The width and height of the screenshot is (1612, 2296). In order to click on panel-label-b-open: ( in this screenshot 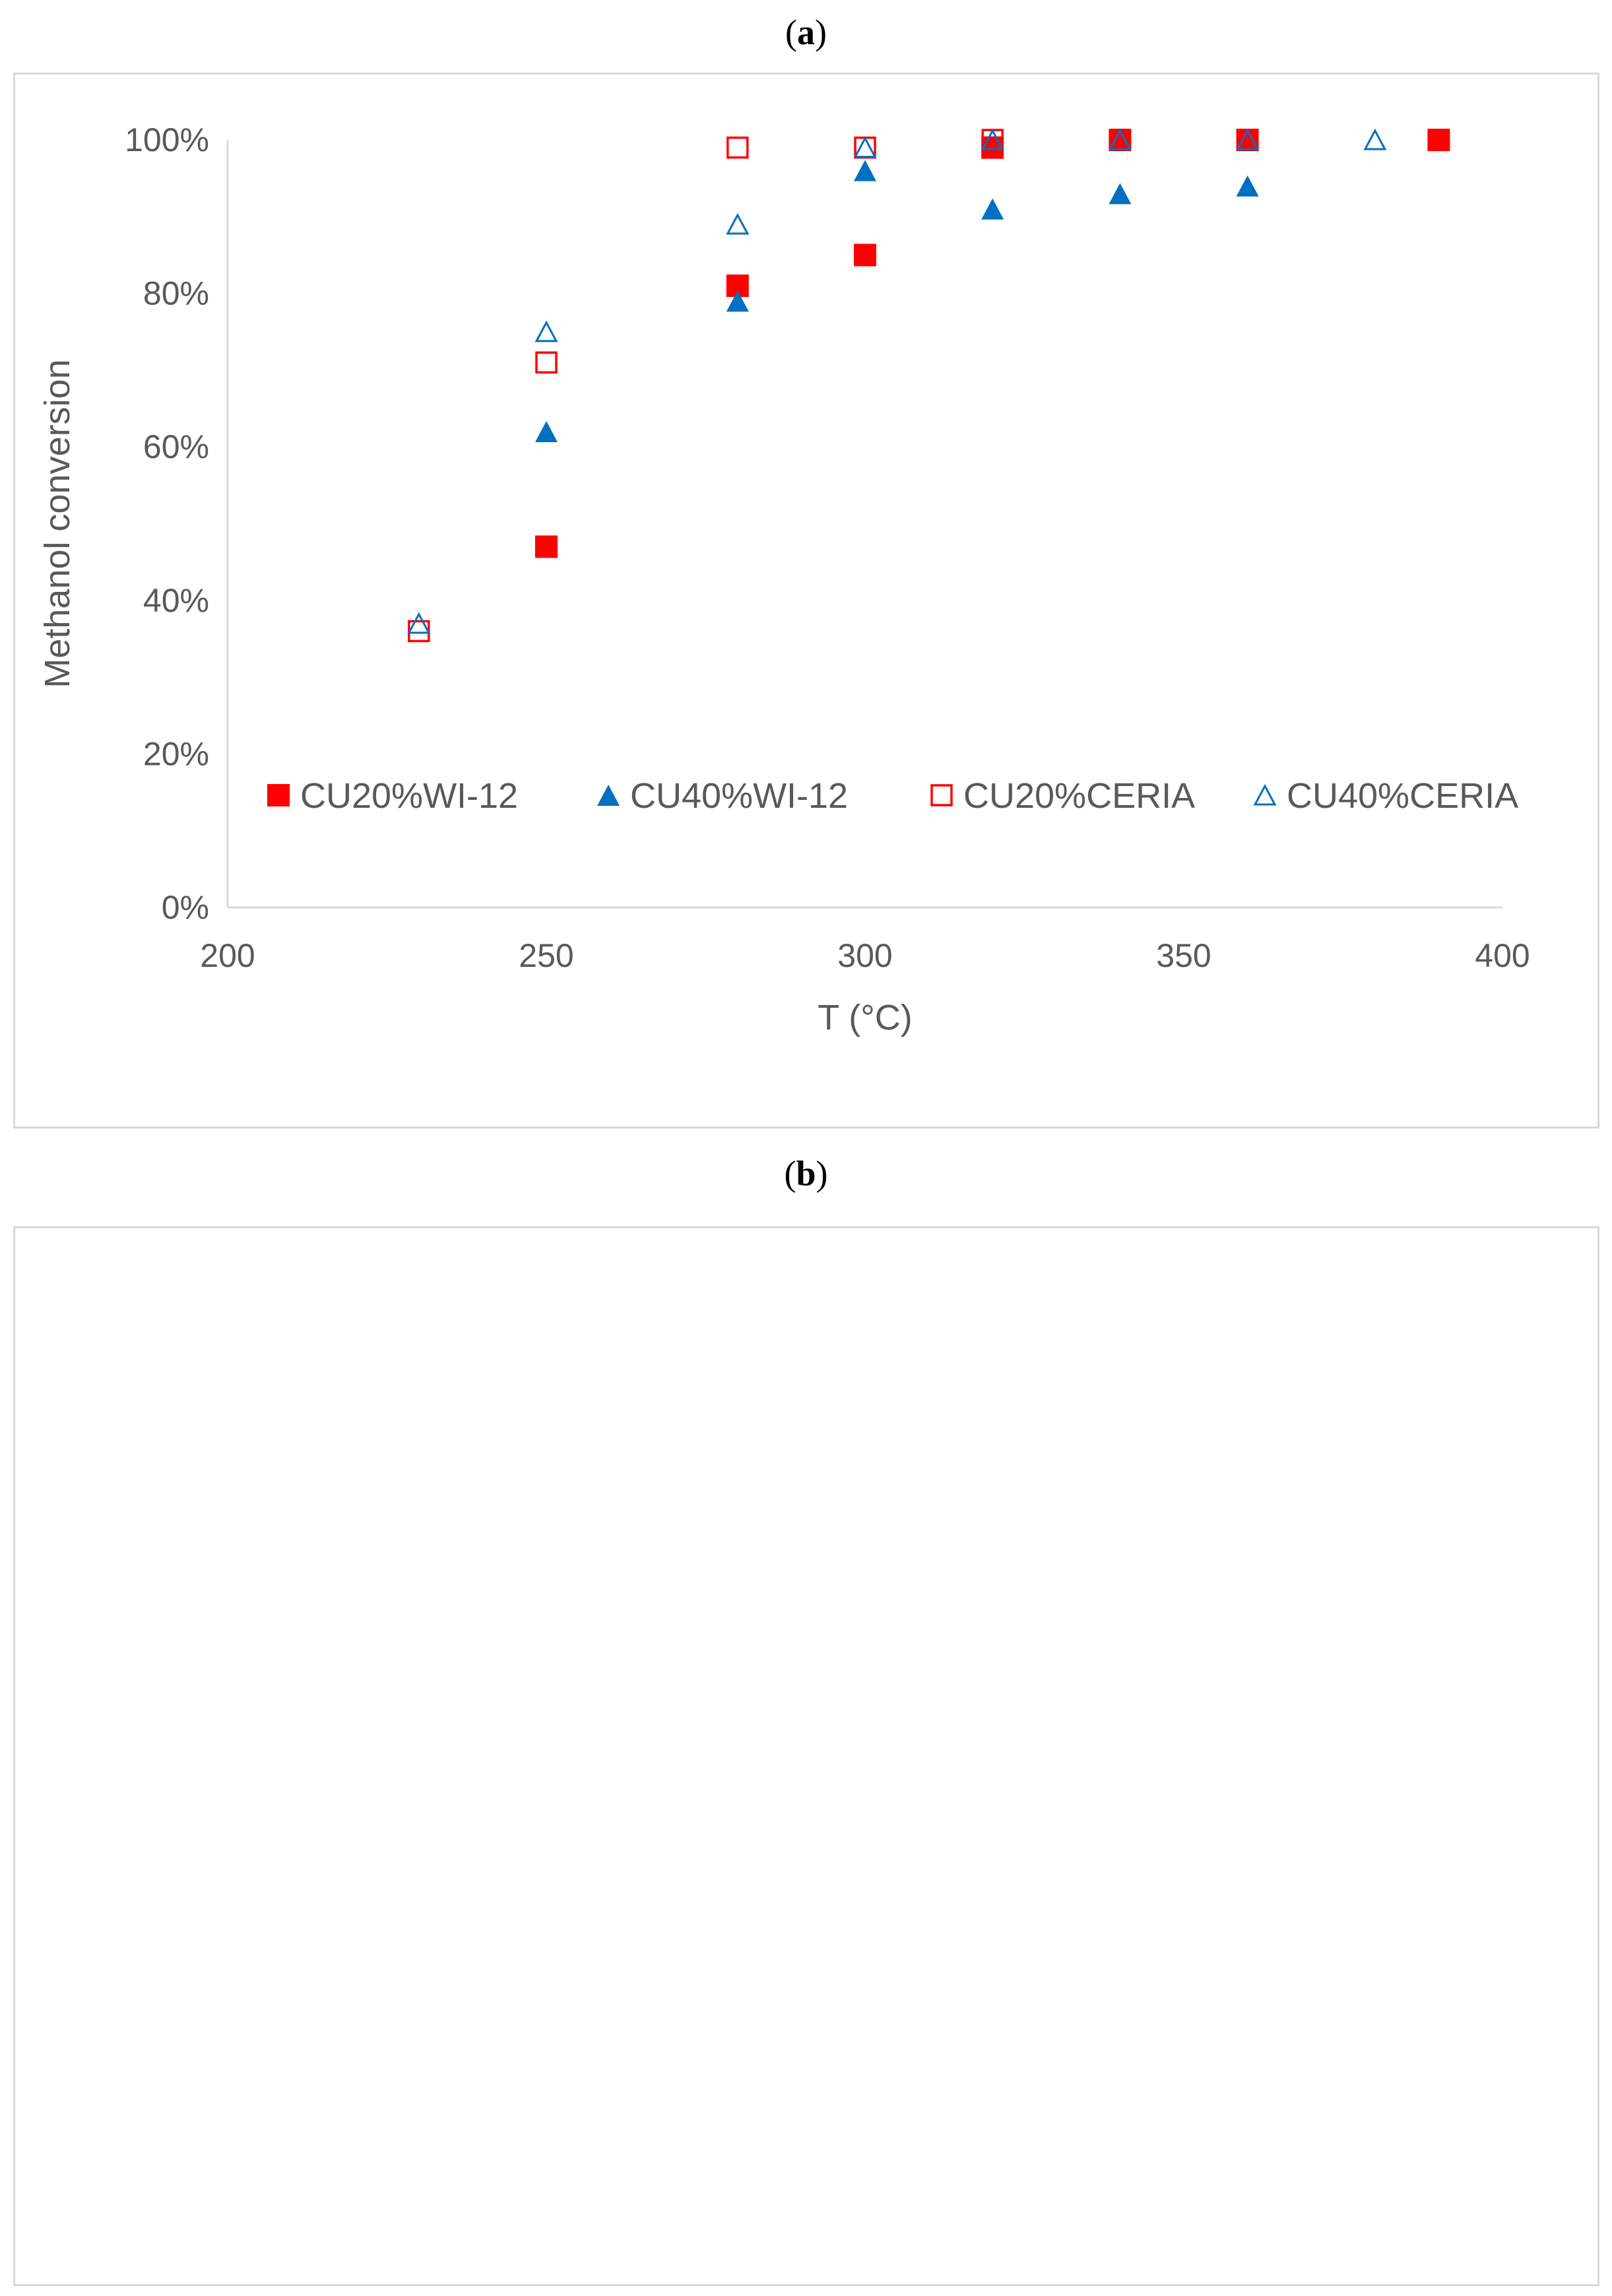, I will do `click(790, 1173)`.